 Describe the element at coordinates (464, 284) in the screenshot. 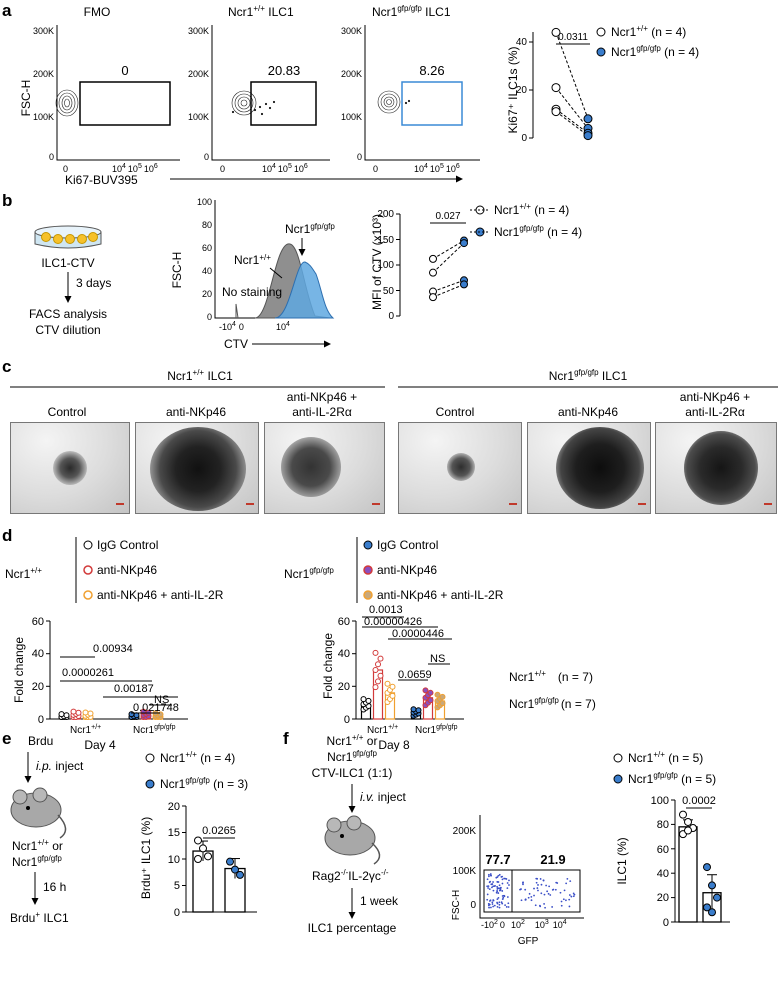

I see `mfi-point-ko` at that location.